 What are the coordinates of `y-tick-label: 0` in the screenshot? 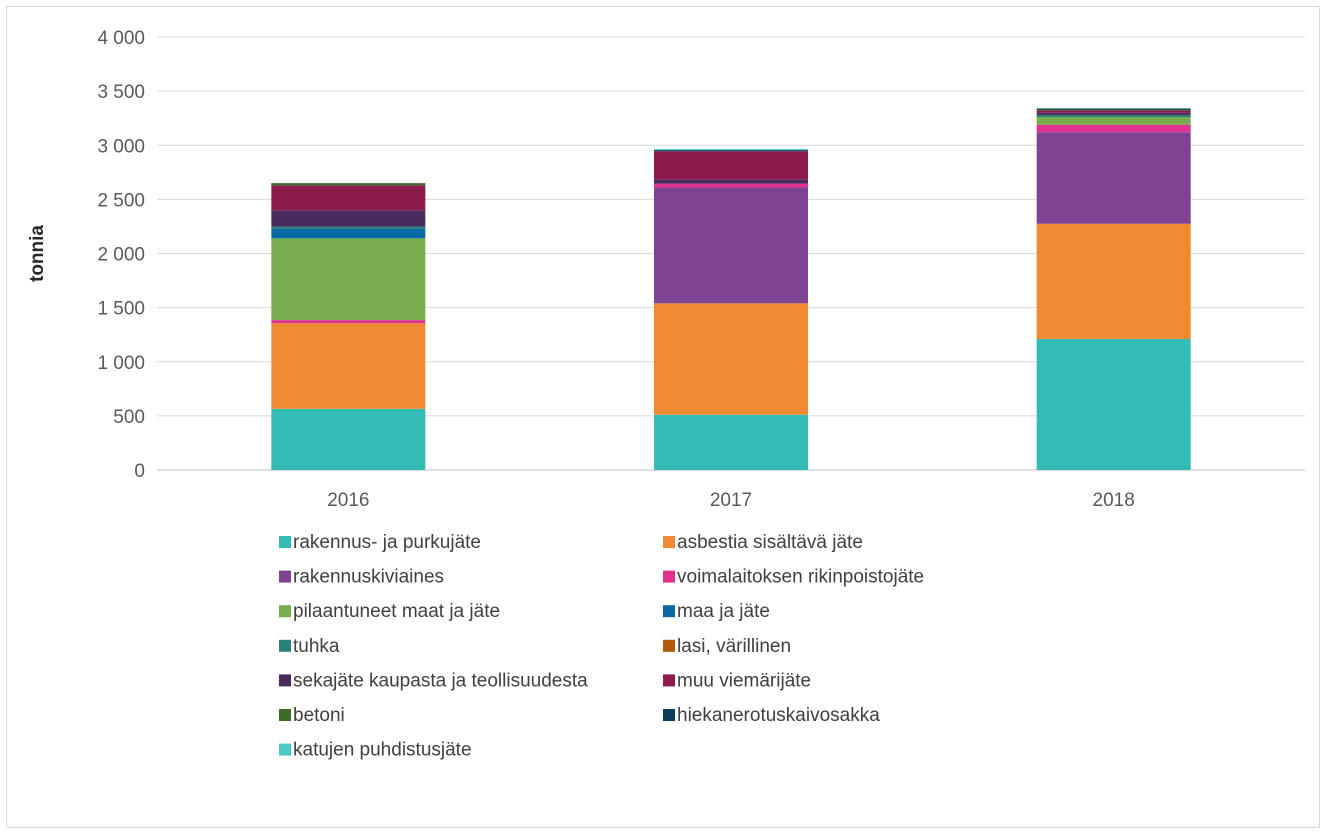 It's located at (139, 471).